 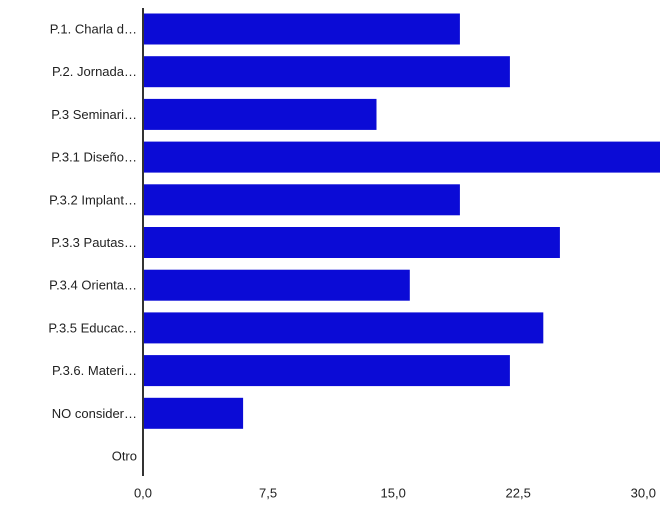 I want to click on x-tick-label: 30,0, so click(x=643, y=493).